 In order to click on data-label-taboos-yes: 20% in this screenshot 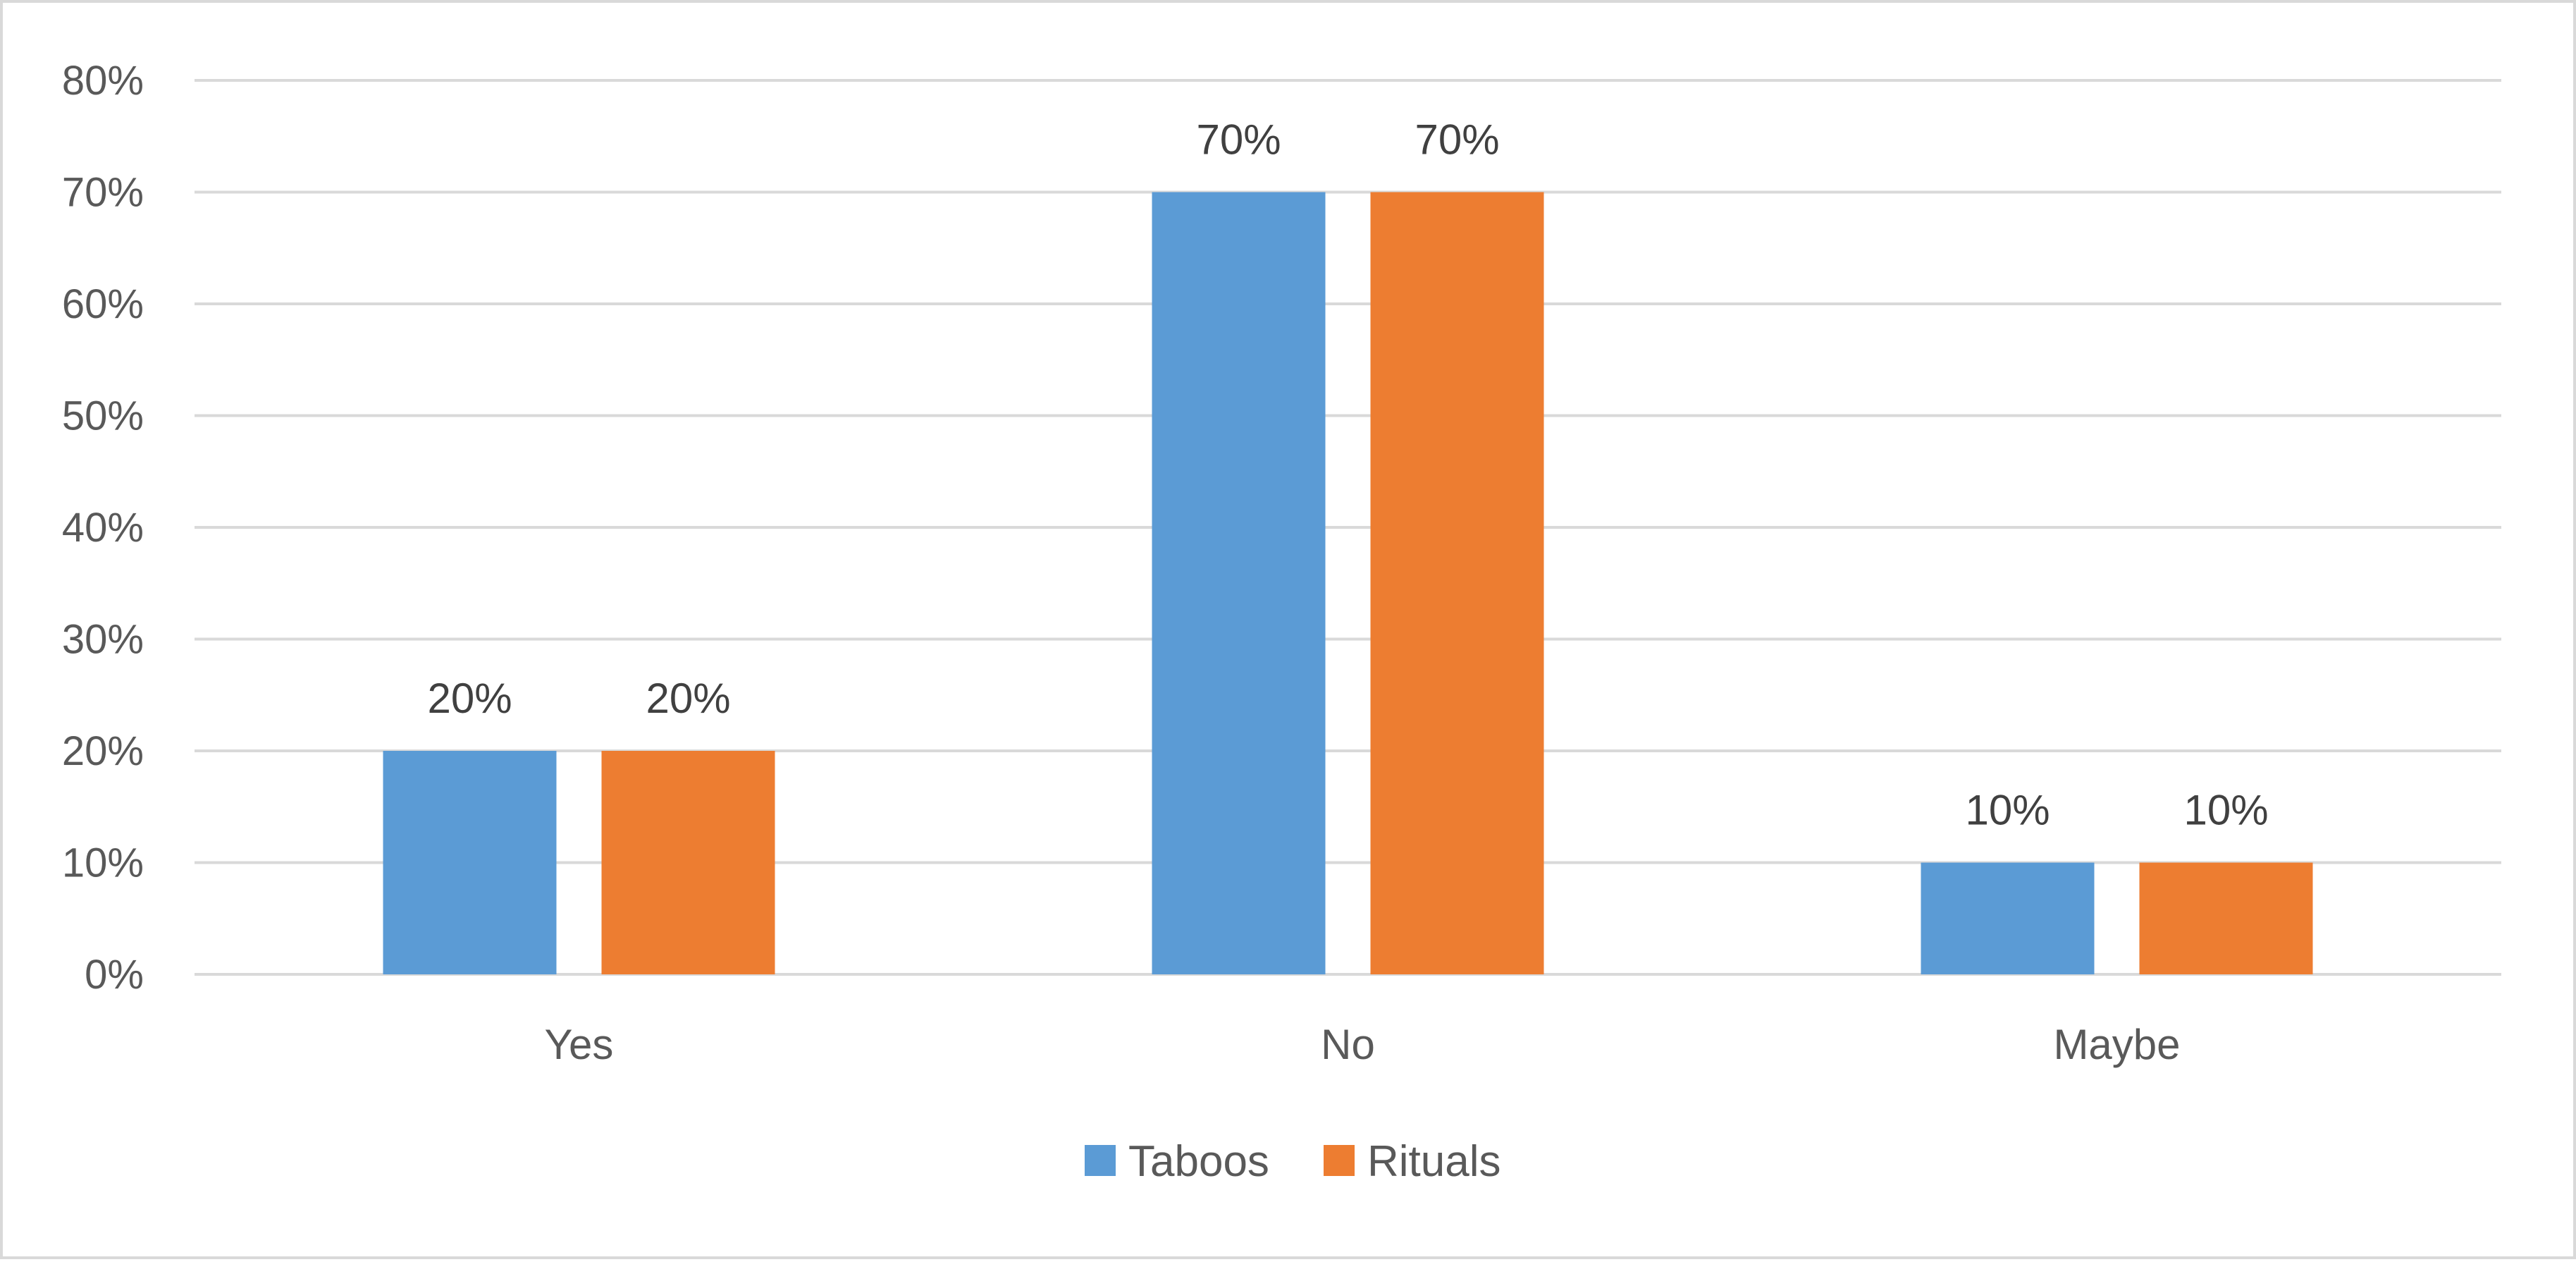, I will do `click(469, 698)`.